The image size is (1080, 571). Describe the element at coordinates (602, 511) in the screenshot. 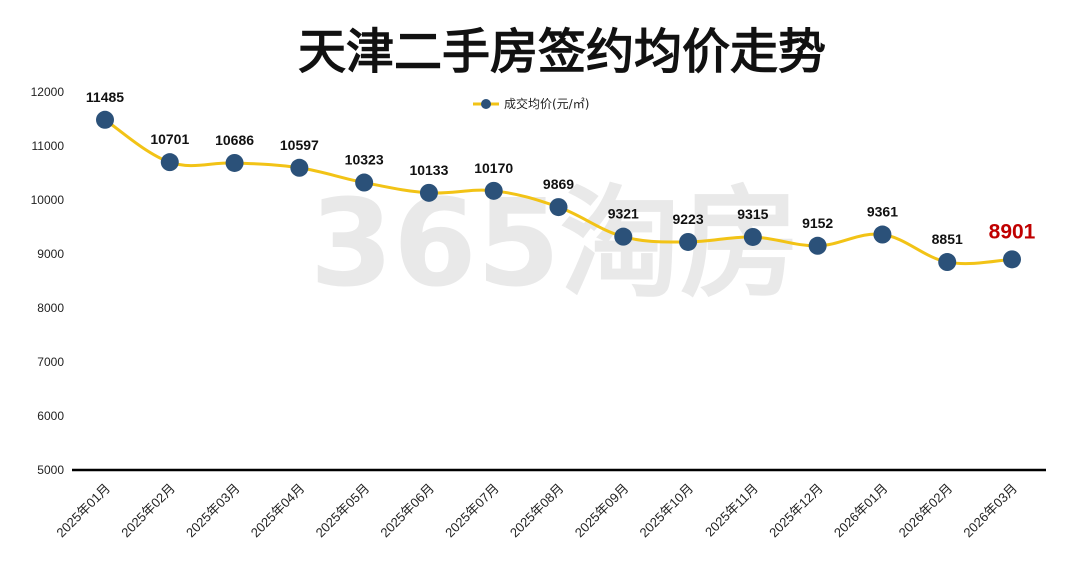

I see `x-tick-label: 2025年09月` at that location.